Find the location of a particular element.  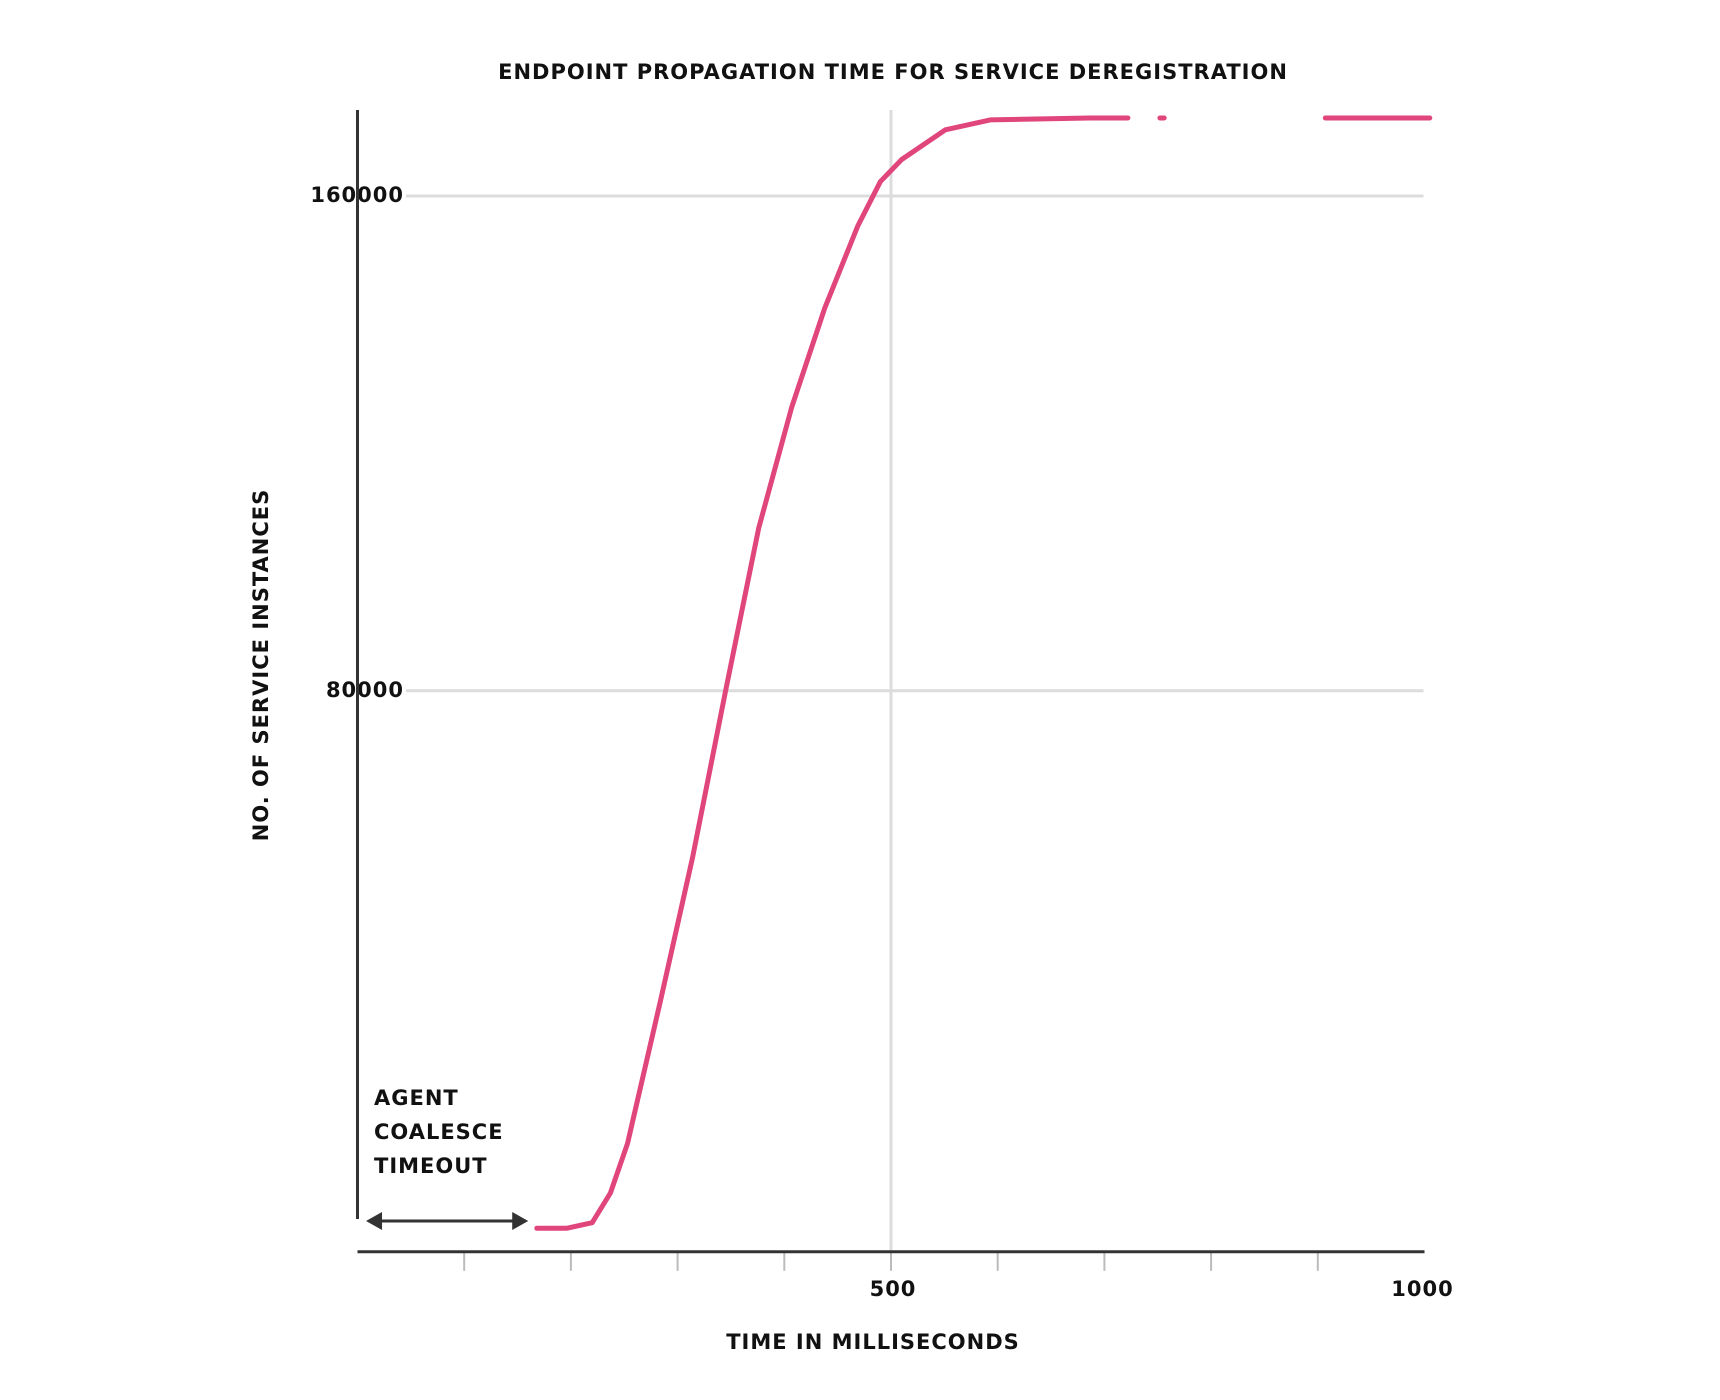

annotation: TIMEOUT is located at coordinates (431, 1166).